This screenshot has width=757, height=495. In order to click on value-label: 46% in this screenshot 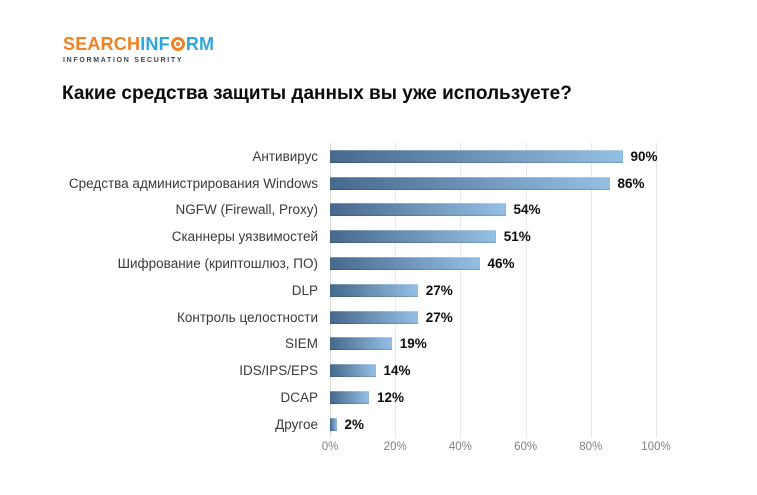, I will do `click(501, 264)`.